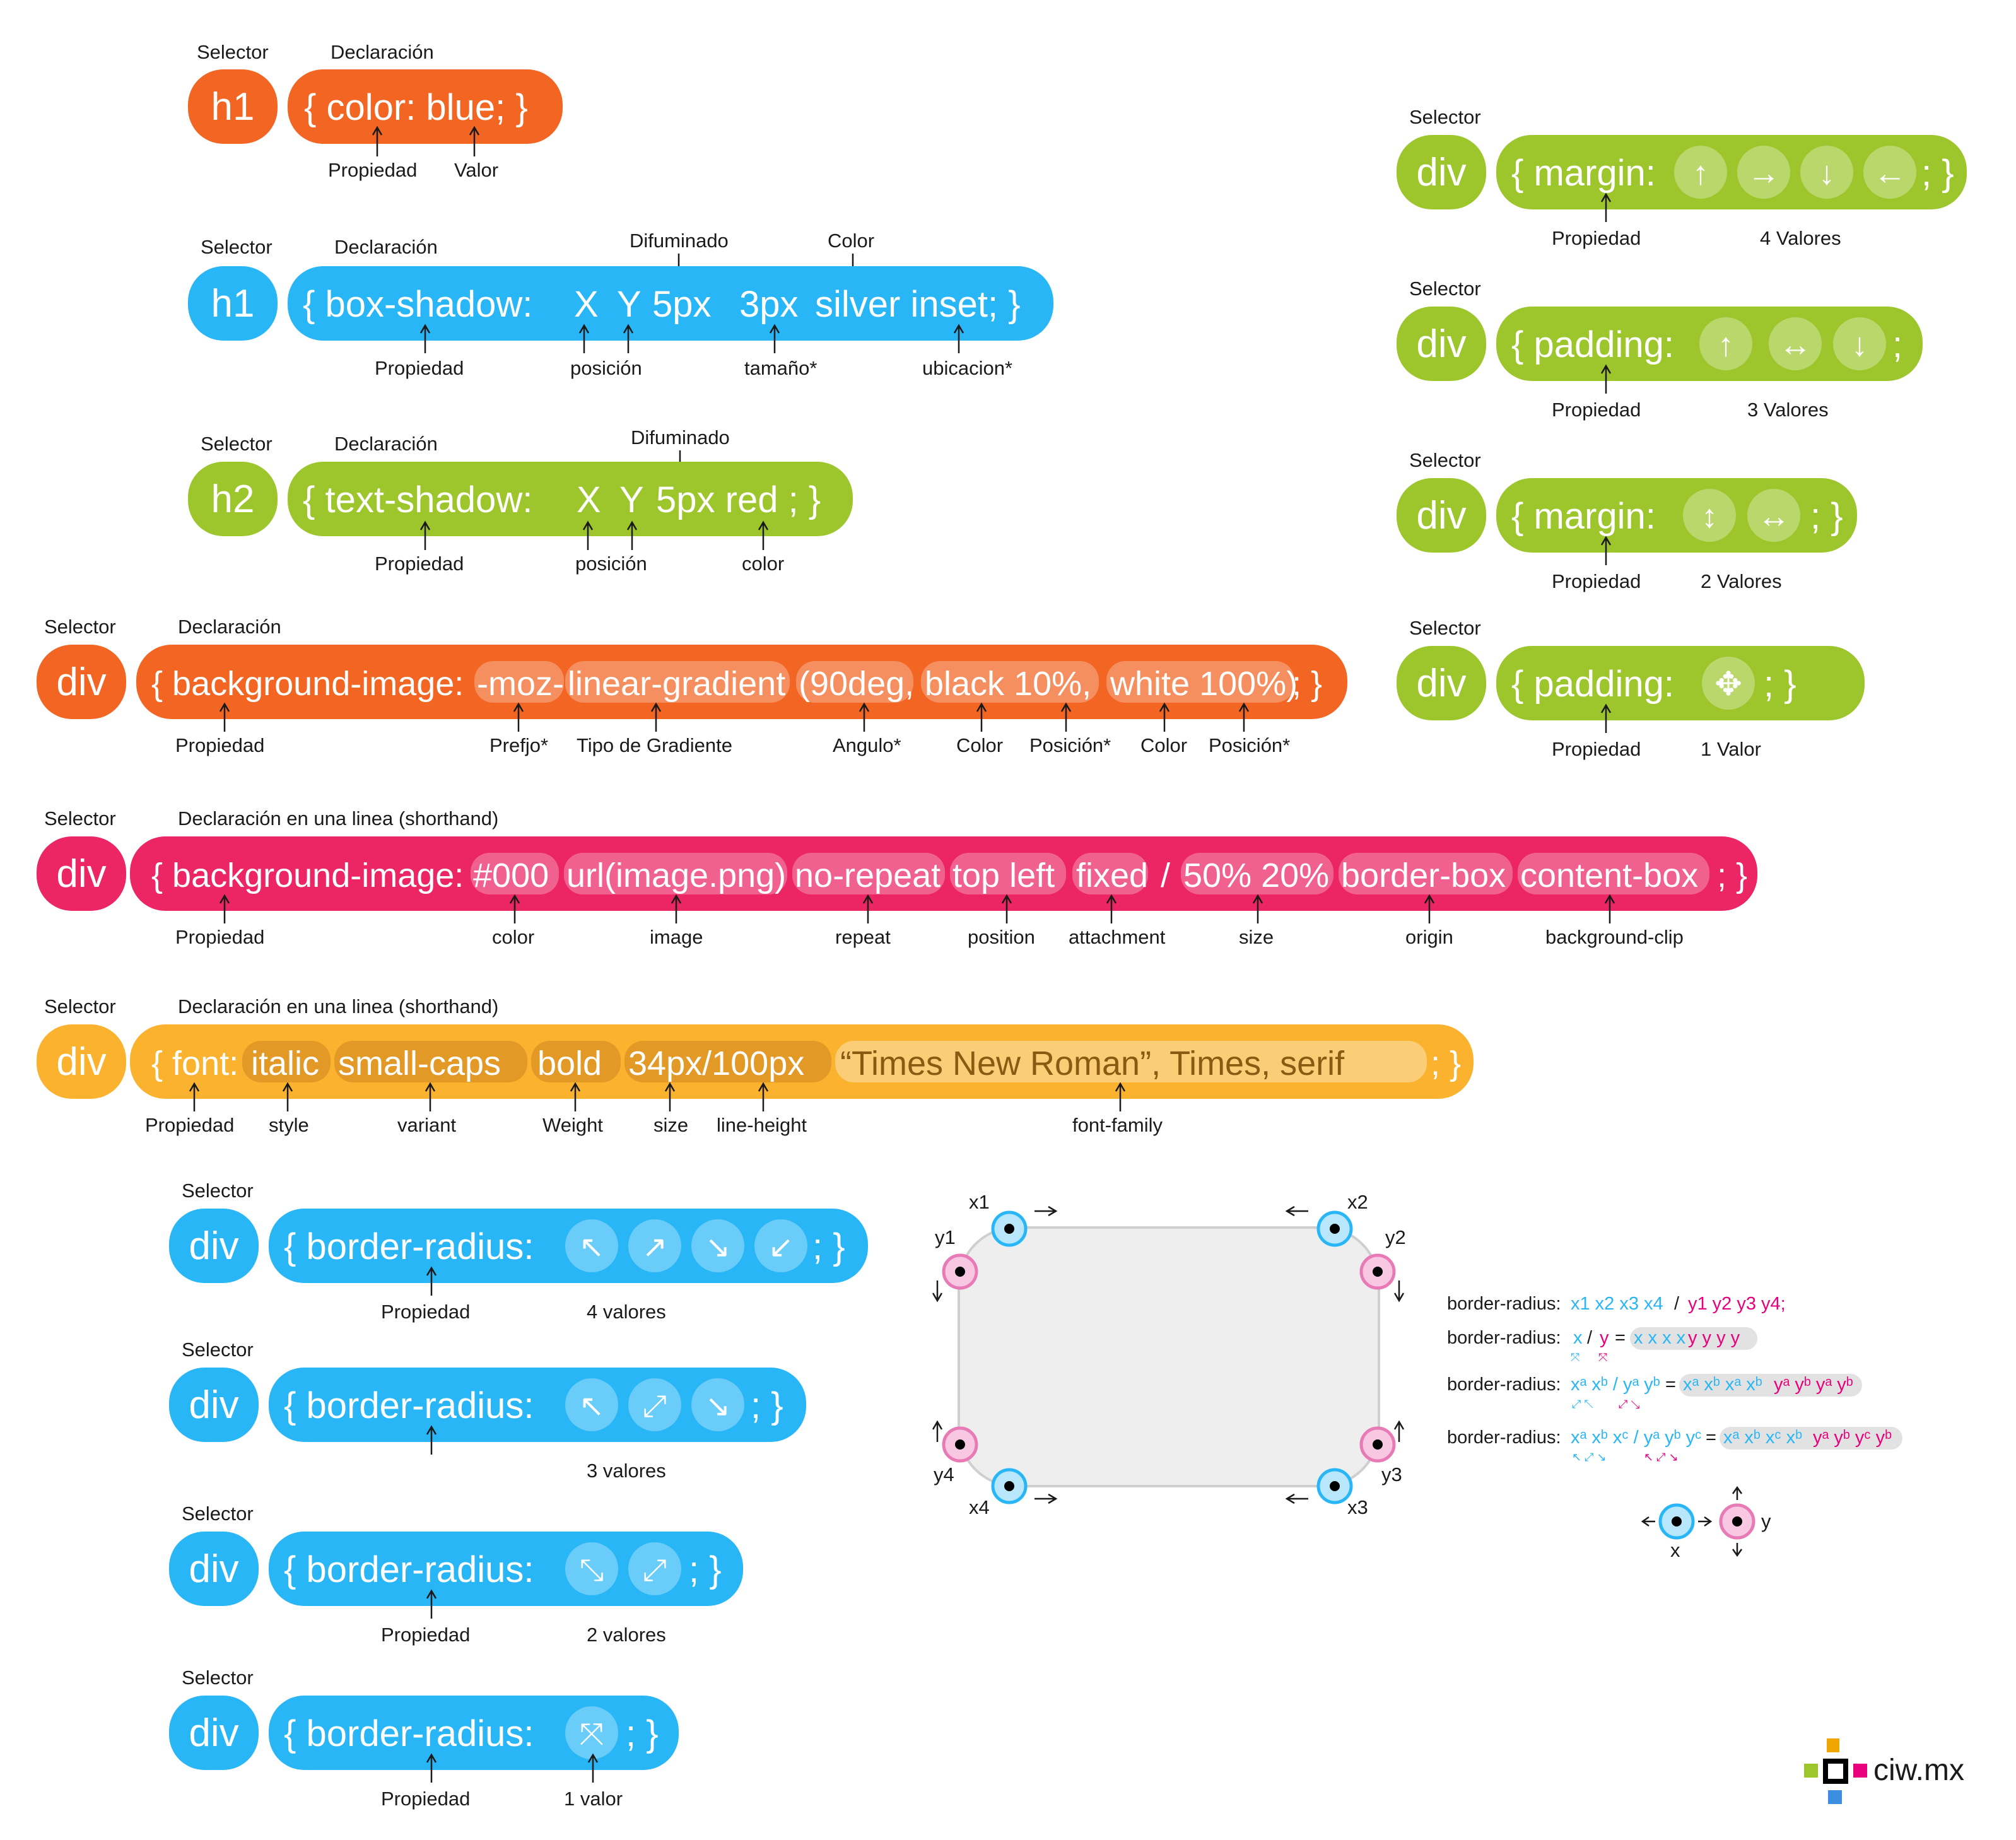  Describe the element at coordinates (1163, 745) in the screenshot. I see `color-label: Color` at that location.